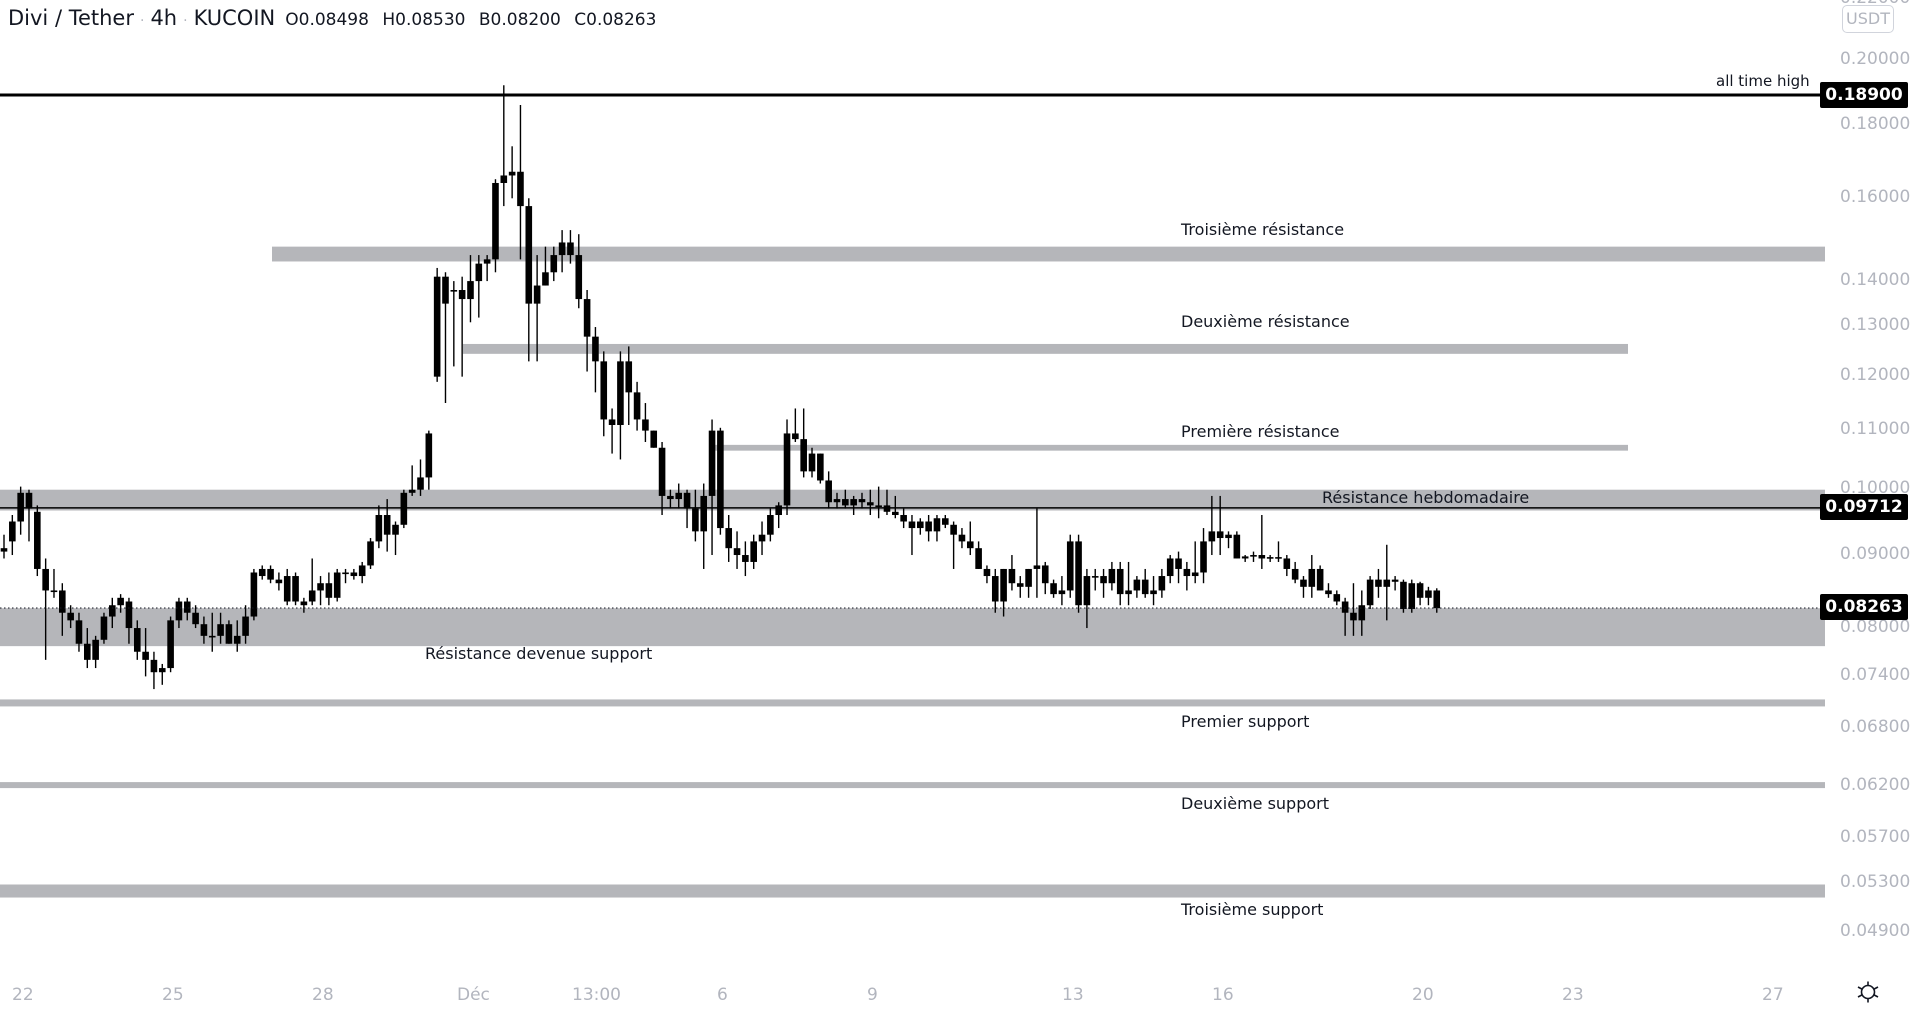 The image size is (1912, 1009). Describe the element at coordinates (1252, 909) in the screenshot. I see `annotation-s3: Troisième support` at that location.